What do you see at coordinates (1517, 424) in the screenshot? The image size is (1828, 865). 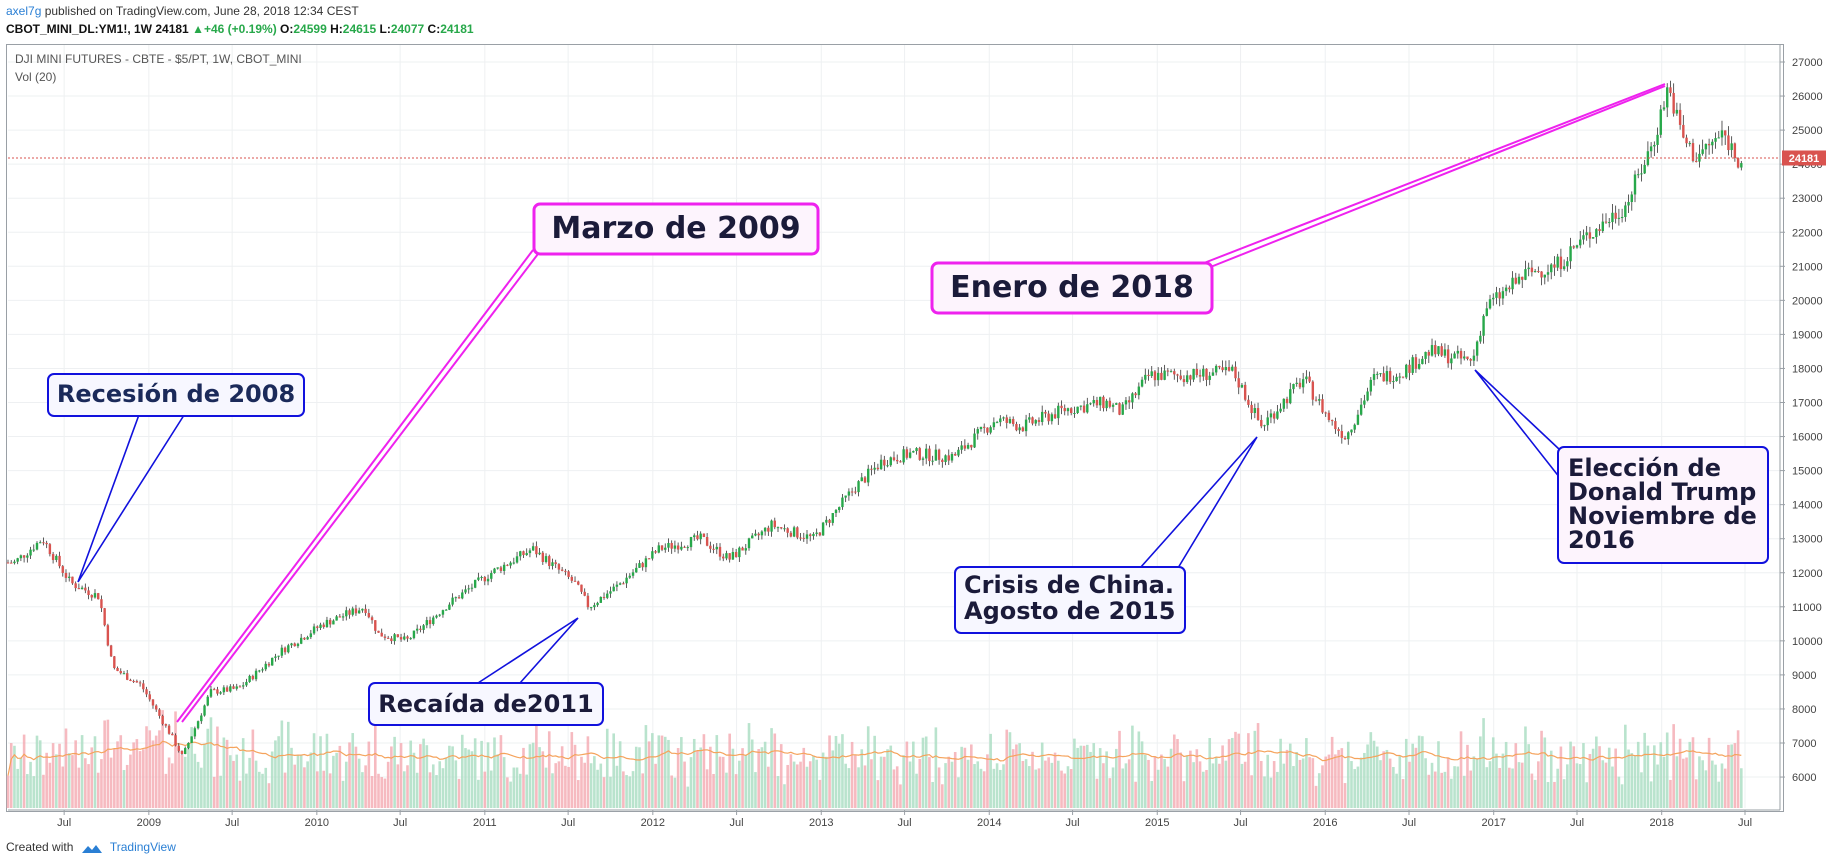 I see `trump-pointer` at bounding box center [1517, 424].